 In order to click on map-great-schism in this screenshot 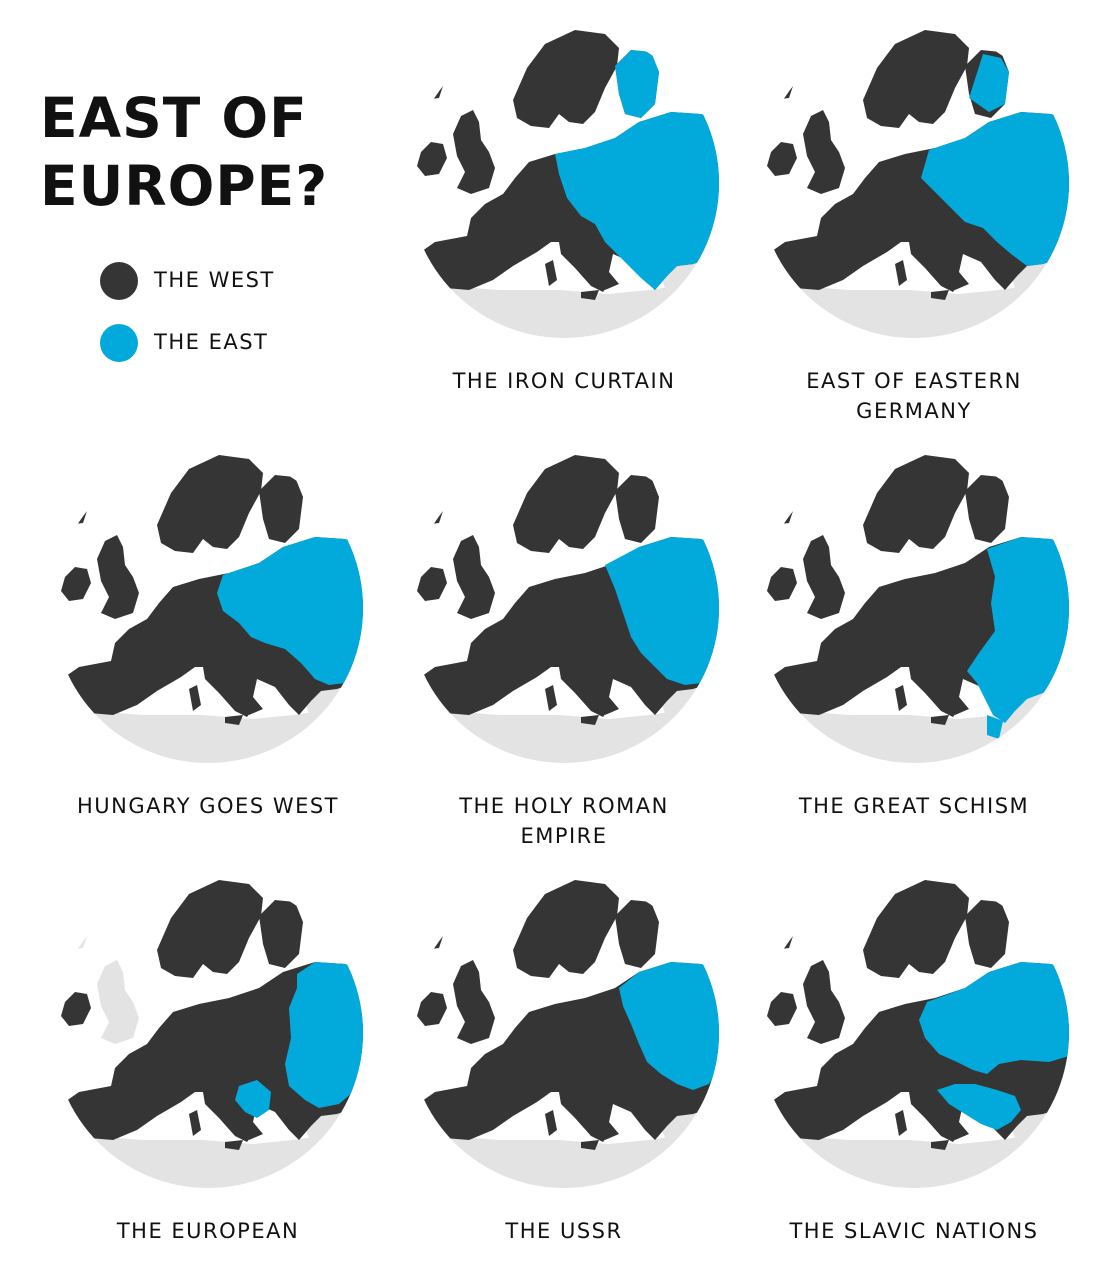, I will do `click(914, 608)`.